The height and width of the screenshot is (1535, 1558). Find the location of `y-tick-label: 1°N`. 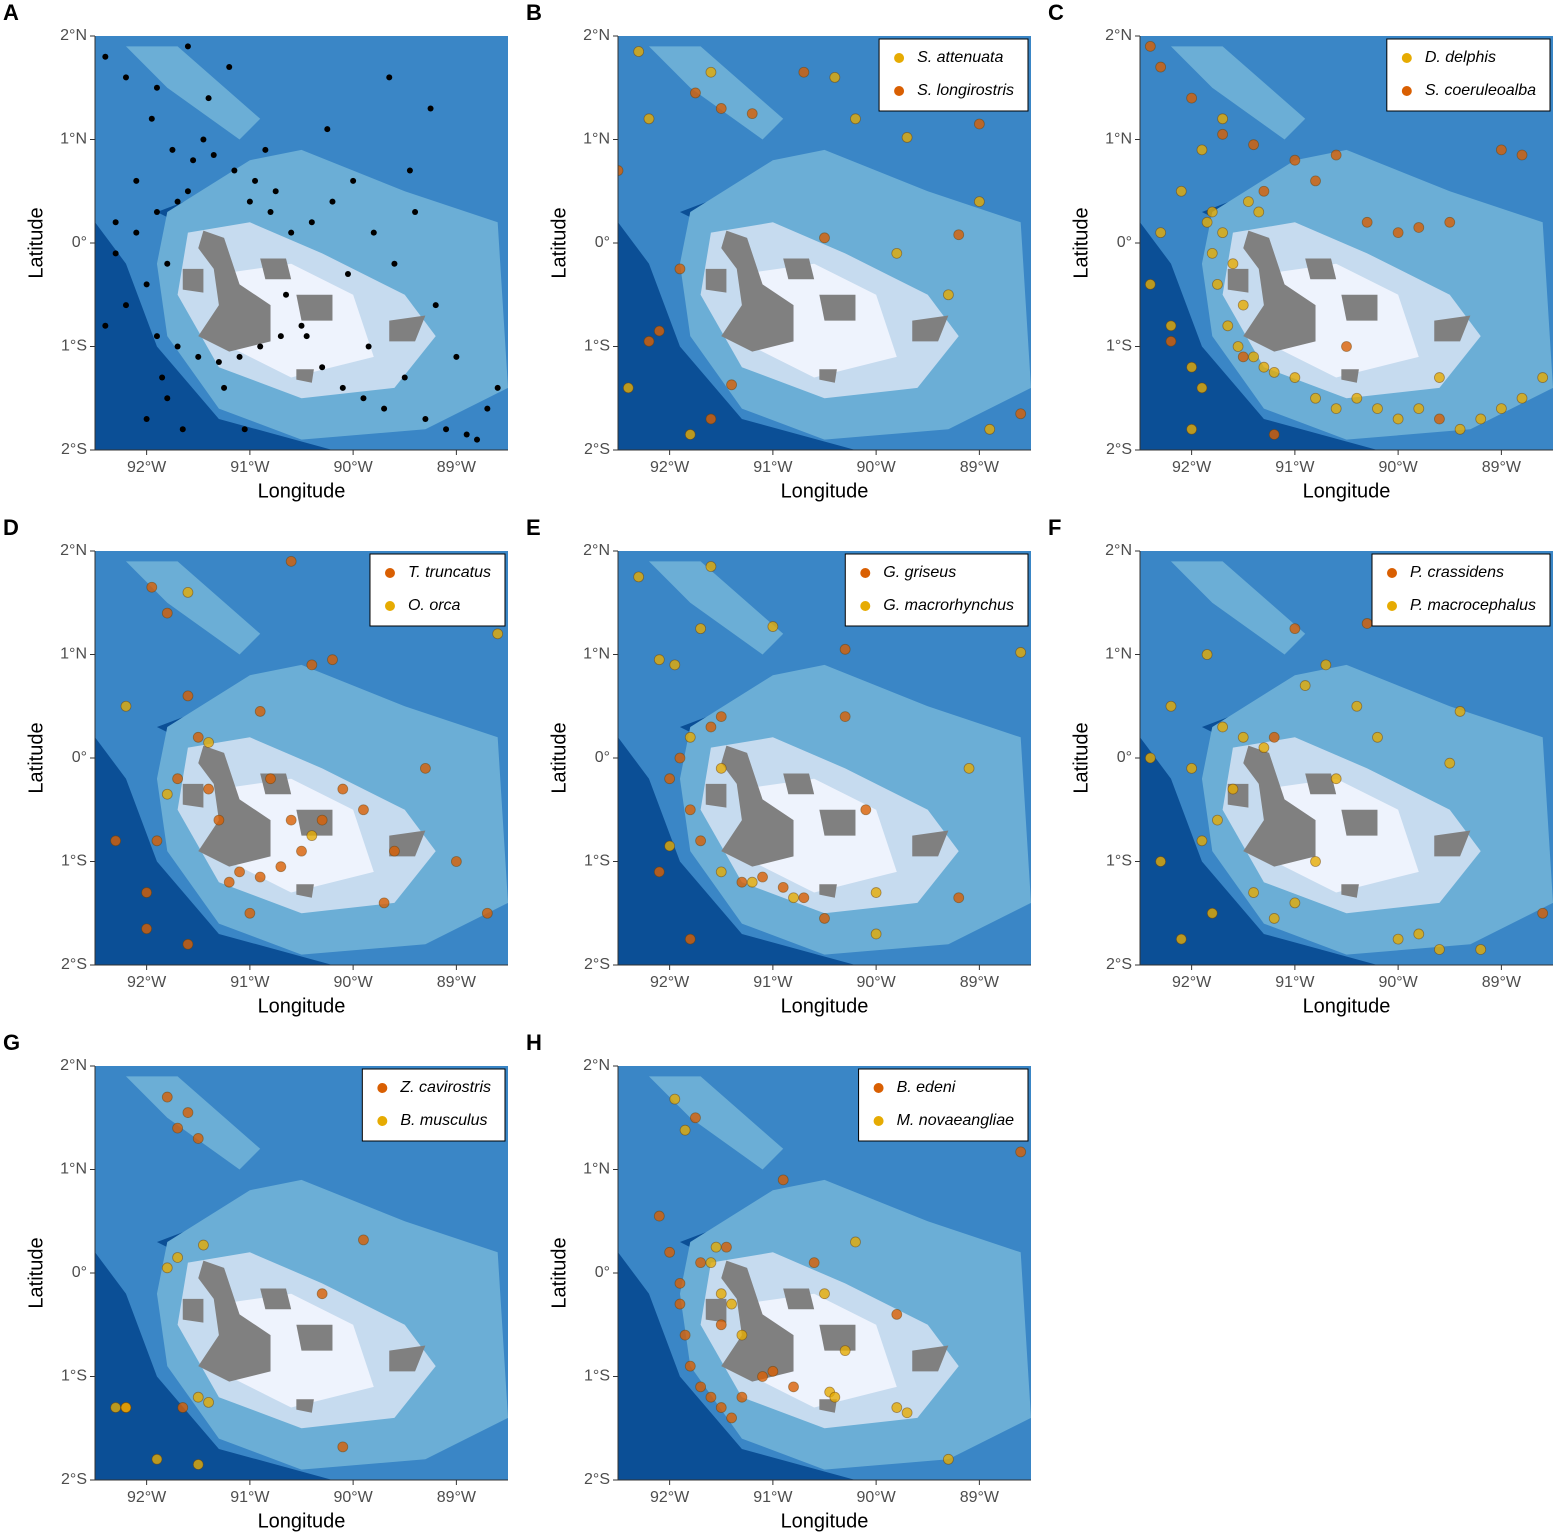

y-tick-label: 1°N is located at coordinates (596, 1169).